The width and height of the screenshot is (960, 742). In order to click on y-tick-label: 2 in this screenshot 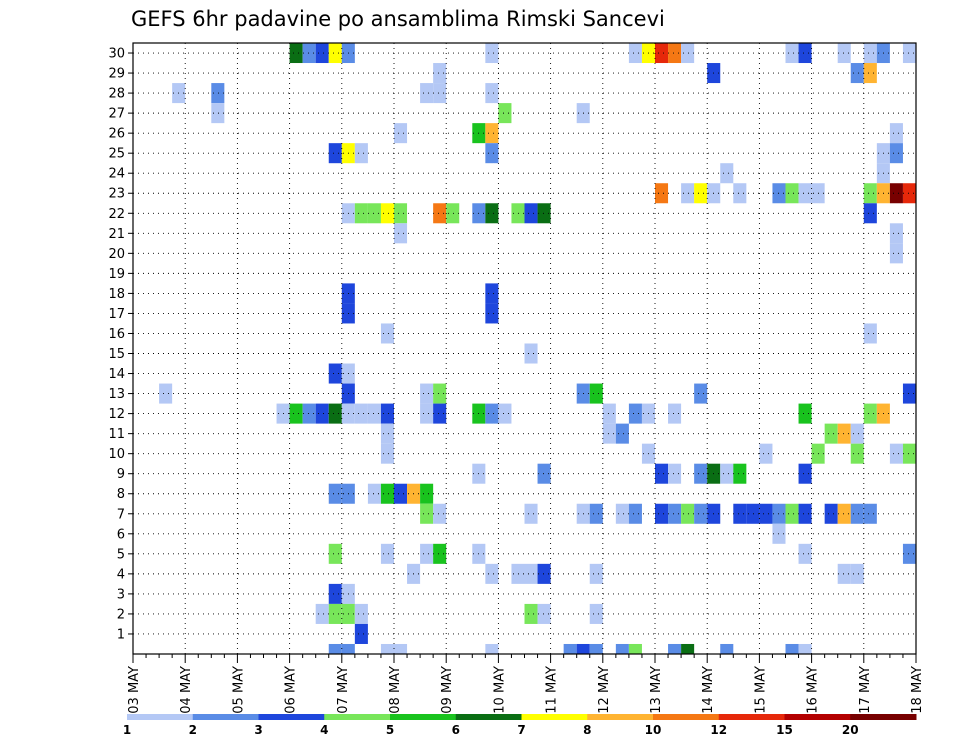, I will do `click(121, 614)`.